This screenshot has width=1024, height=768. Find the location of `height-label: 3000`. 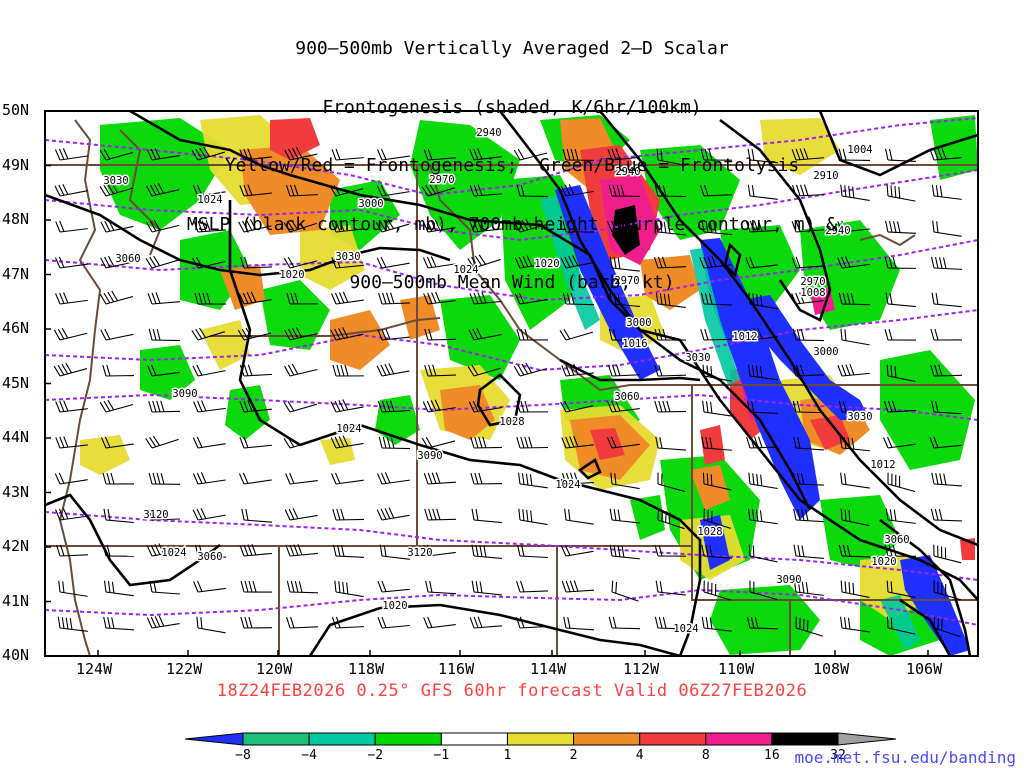

height-label: 3000 is located at coordinates (638, 323).